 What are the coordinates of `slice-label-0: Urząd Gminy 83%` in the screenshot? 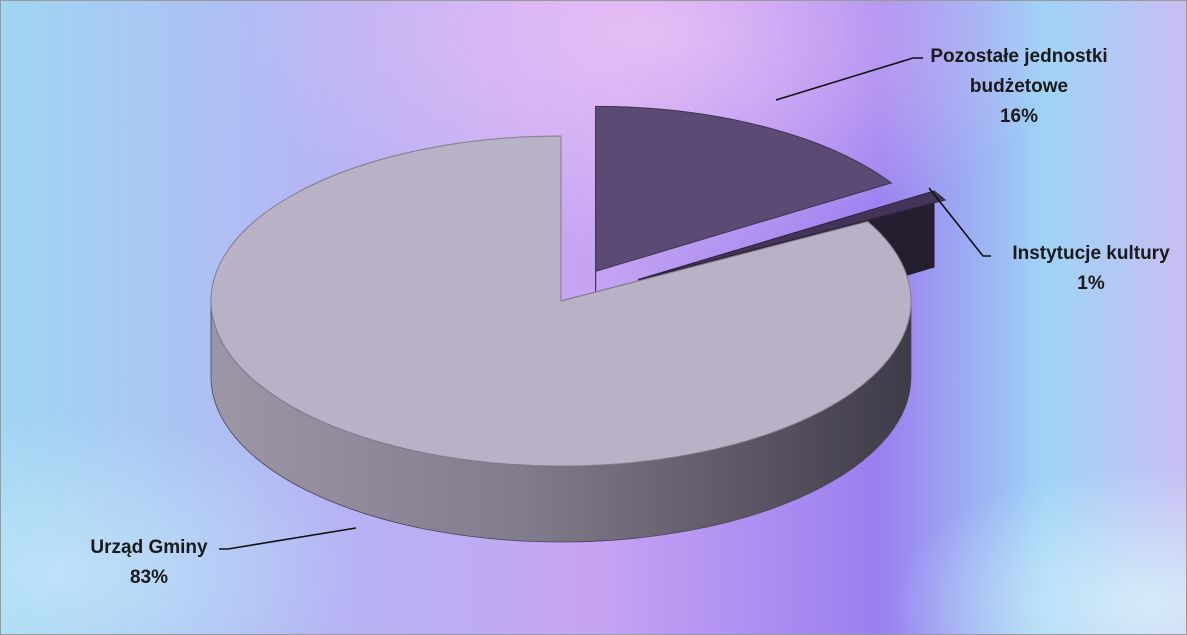 It's located at (149, 562).